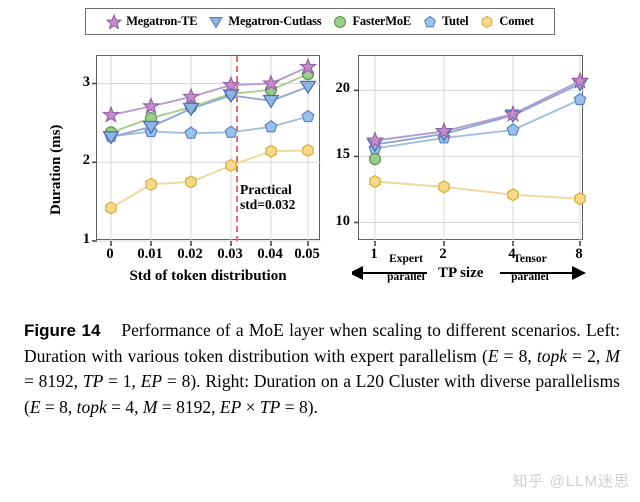 This screenshot has width=640, height=502. What do you see at coordinates (461, 273) in the screenshot?
I see `right-x-axis-label: TP size` at bounding box center [461, 273].